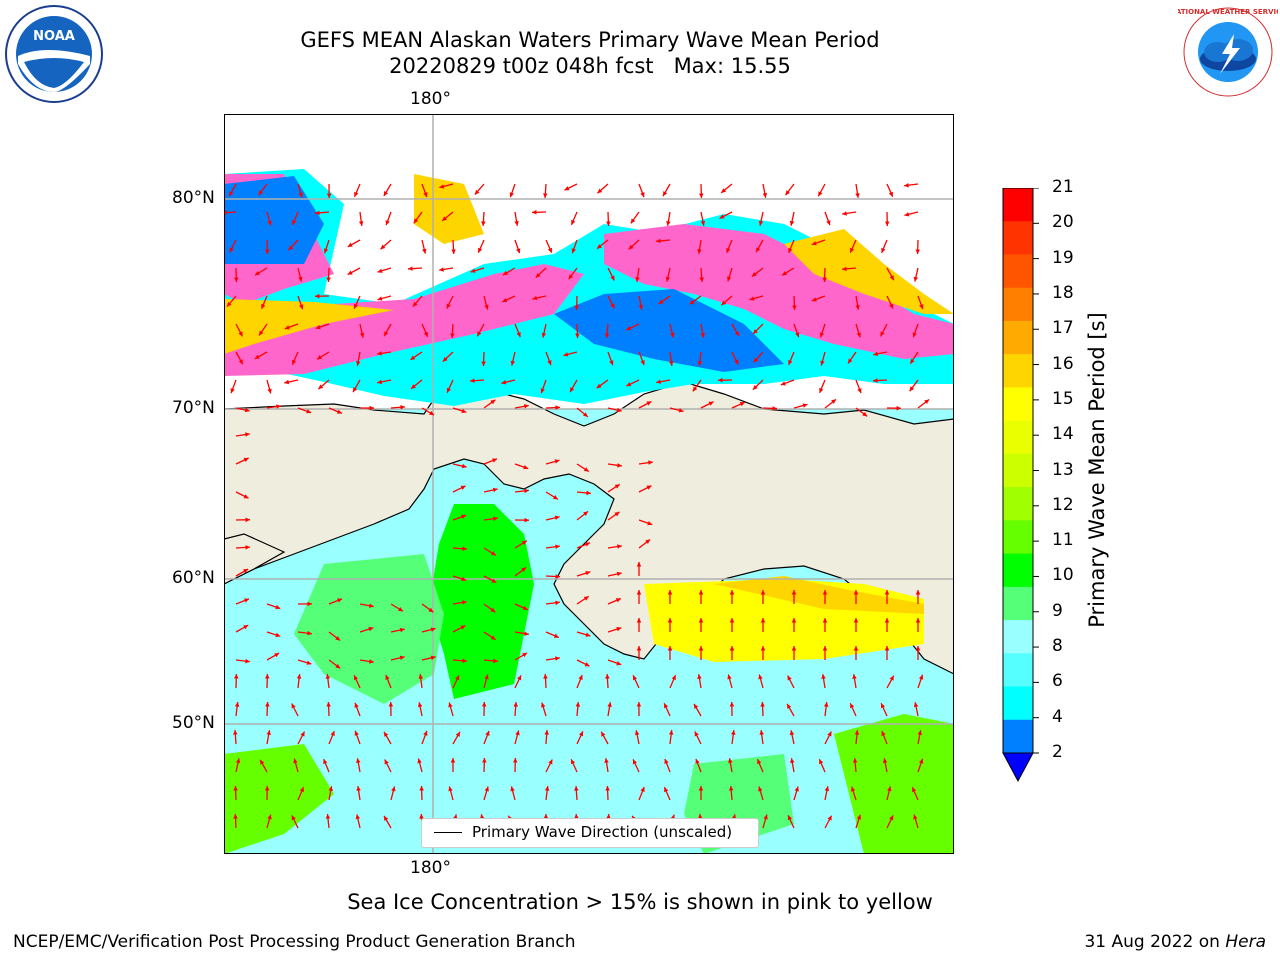  What do you see at coordinates (1057, 681) in the screenshot?
I see `colorbar-tick-label: 6` at bounding box center [1057, 681].